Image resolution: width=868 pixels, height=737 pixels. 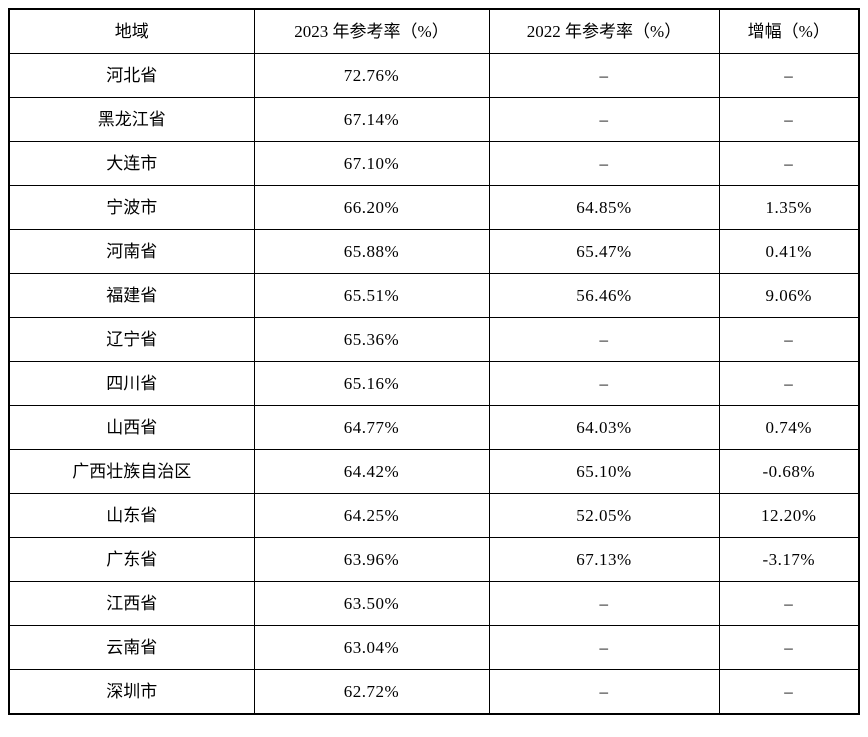 What do you see at coordinates (371, 207) in the screenshot?
I see `rate-2023-cell: 66.20%` at bounding box center [371, 207].